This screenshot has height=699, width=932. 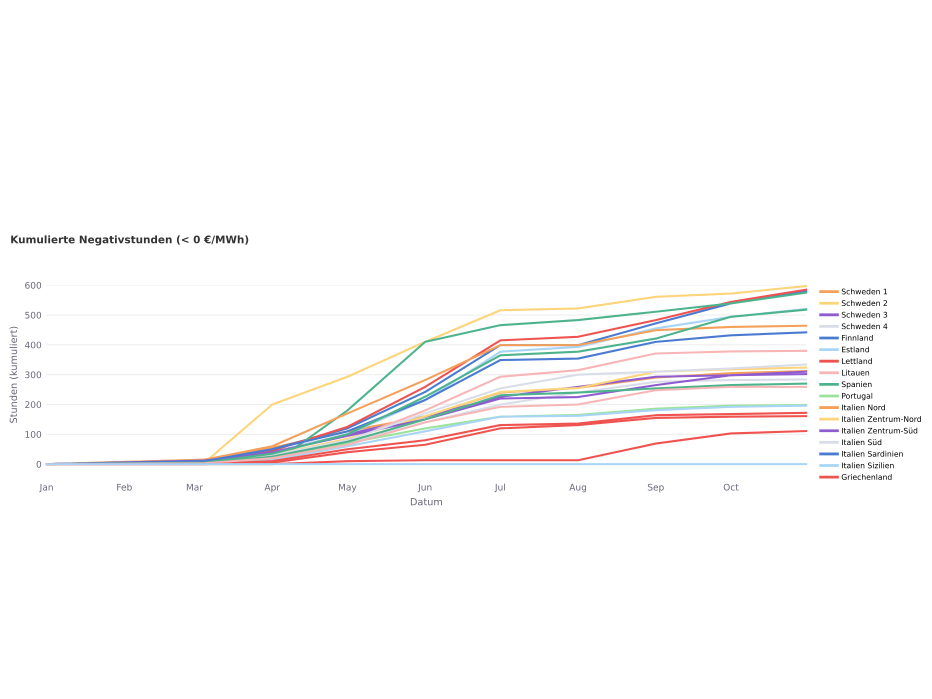 I want to click on y-tick-label: 0, so click(x=39, y=464).